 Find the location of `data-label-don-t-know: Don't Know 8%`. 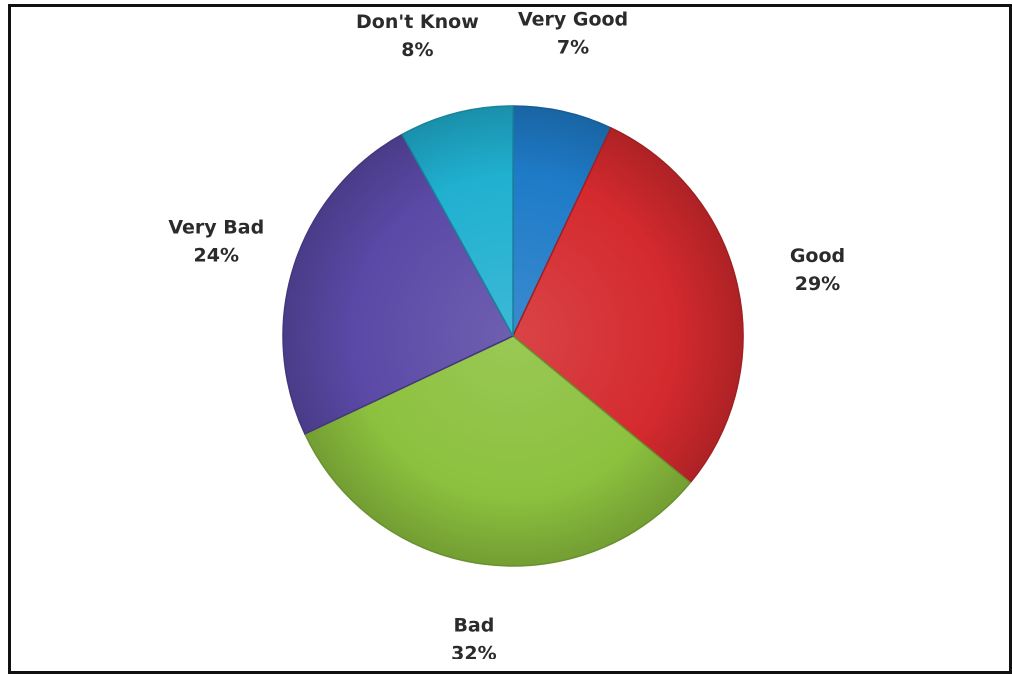

data-label-don-t-know: Don't Know 8% is located at coordinates (417, 36).